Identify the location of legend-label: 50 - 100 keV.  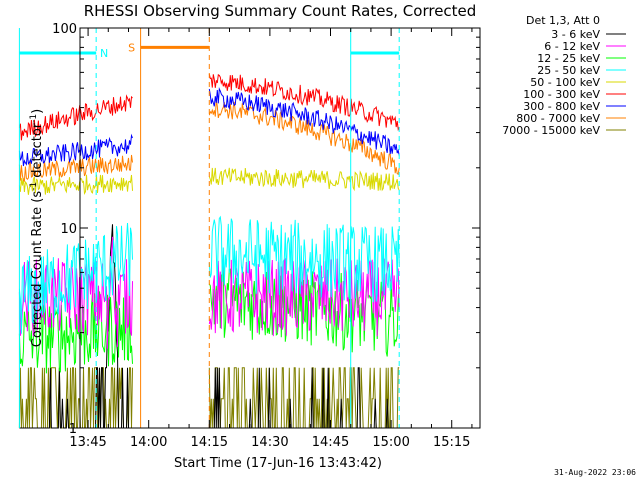
(565, 82).